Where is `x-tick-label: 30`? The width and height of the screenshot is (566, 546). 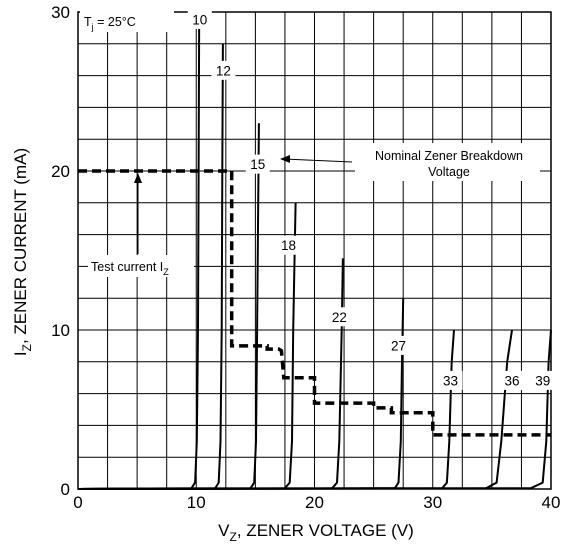 x-tick-label: 30 is located at coordinates (432, 502).